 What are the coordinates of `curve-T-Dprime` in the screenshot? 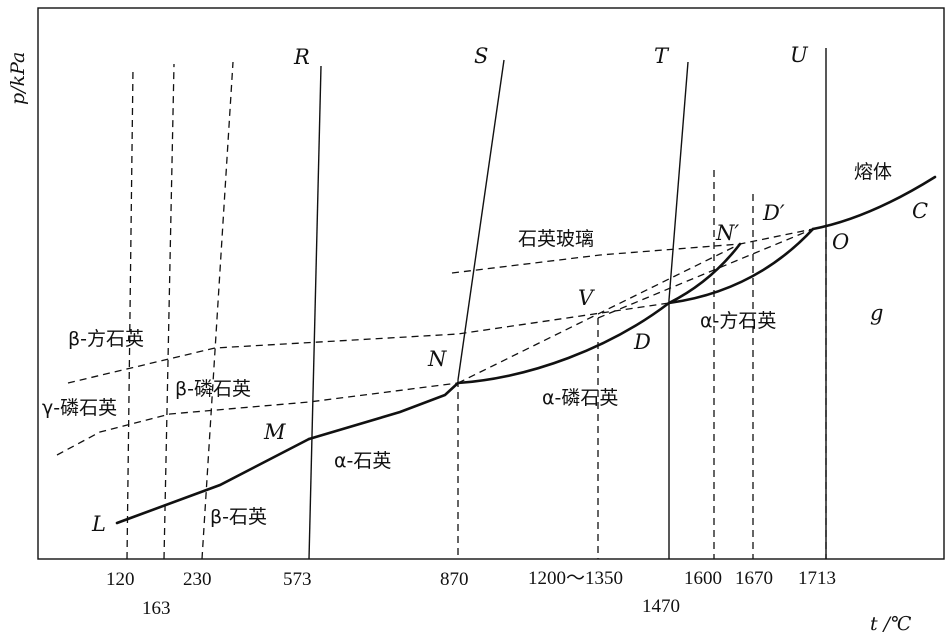 It's located at (741, 266).